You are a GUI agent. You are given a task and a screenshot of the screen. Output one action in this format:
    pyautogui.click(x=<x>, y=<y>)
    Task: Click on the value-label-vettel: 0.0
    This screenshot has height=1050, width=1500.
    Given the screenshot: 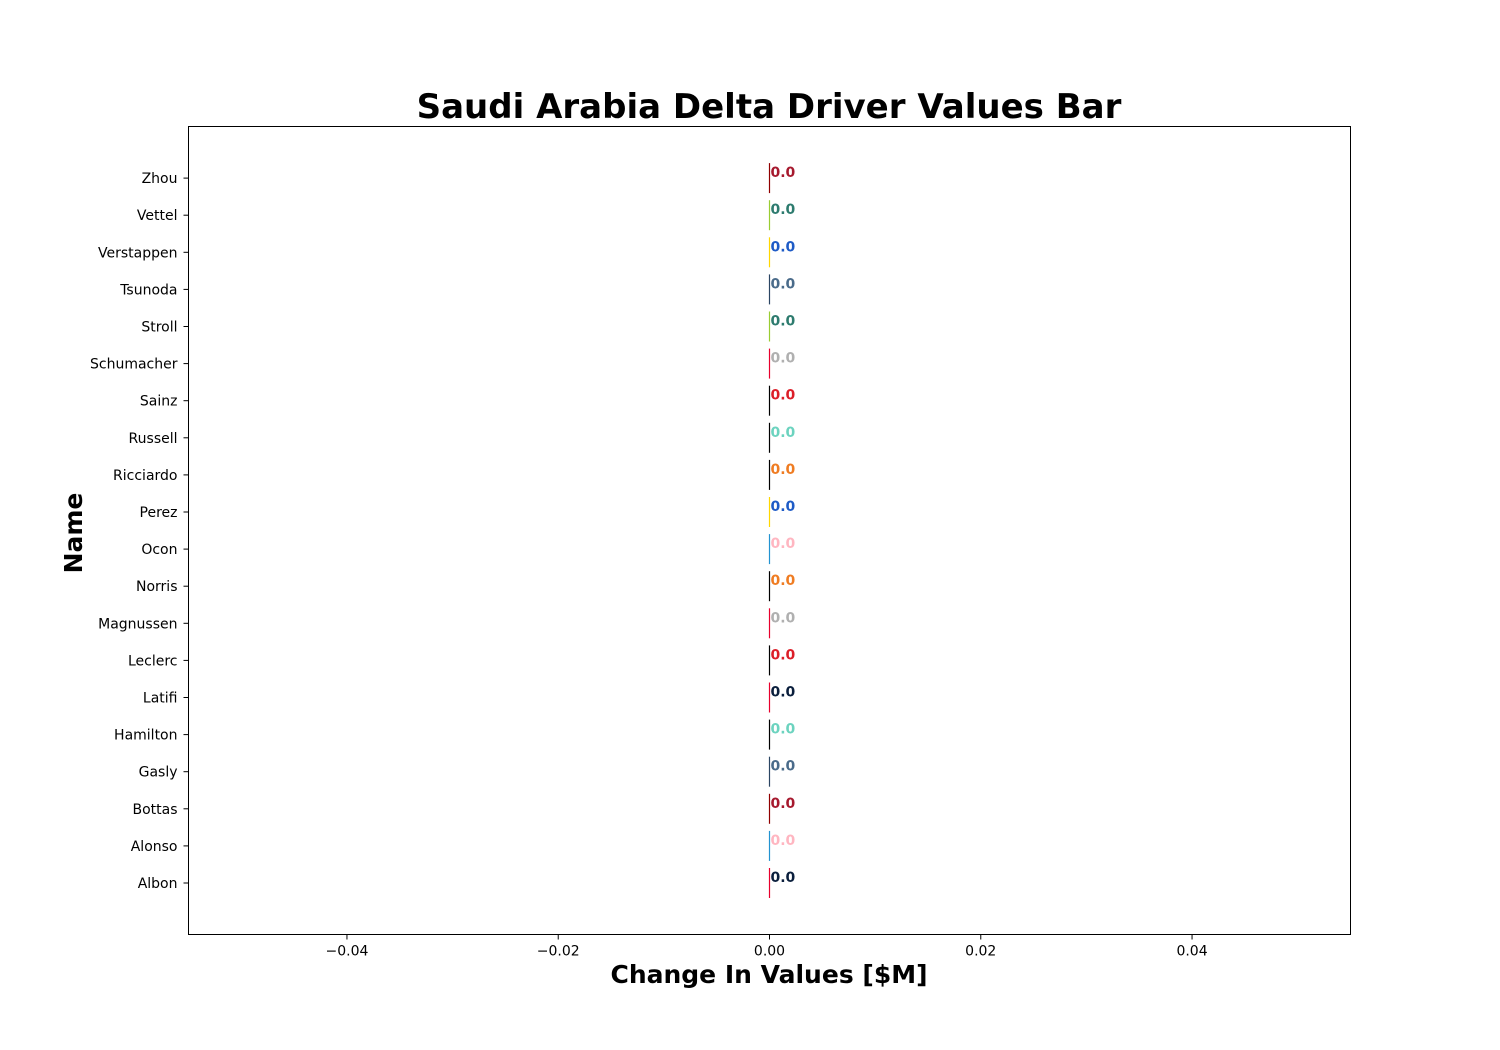 What is the action you would take?
    pyautogui.click(x=783, y=210)
    